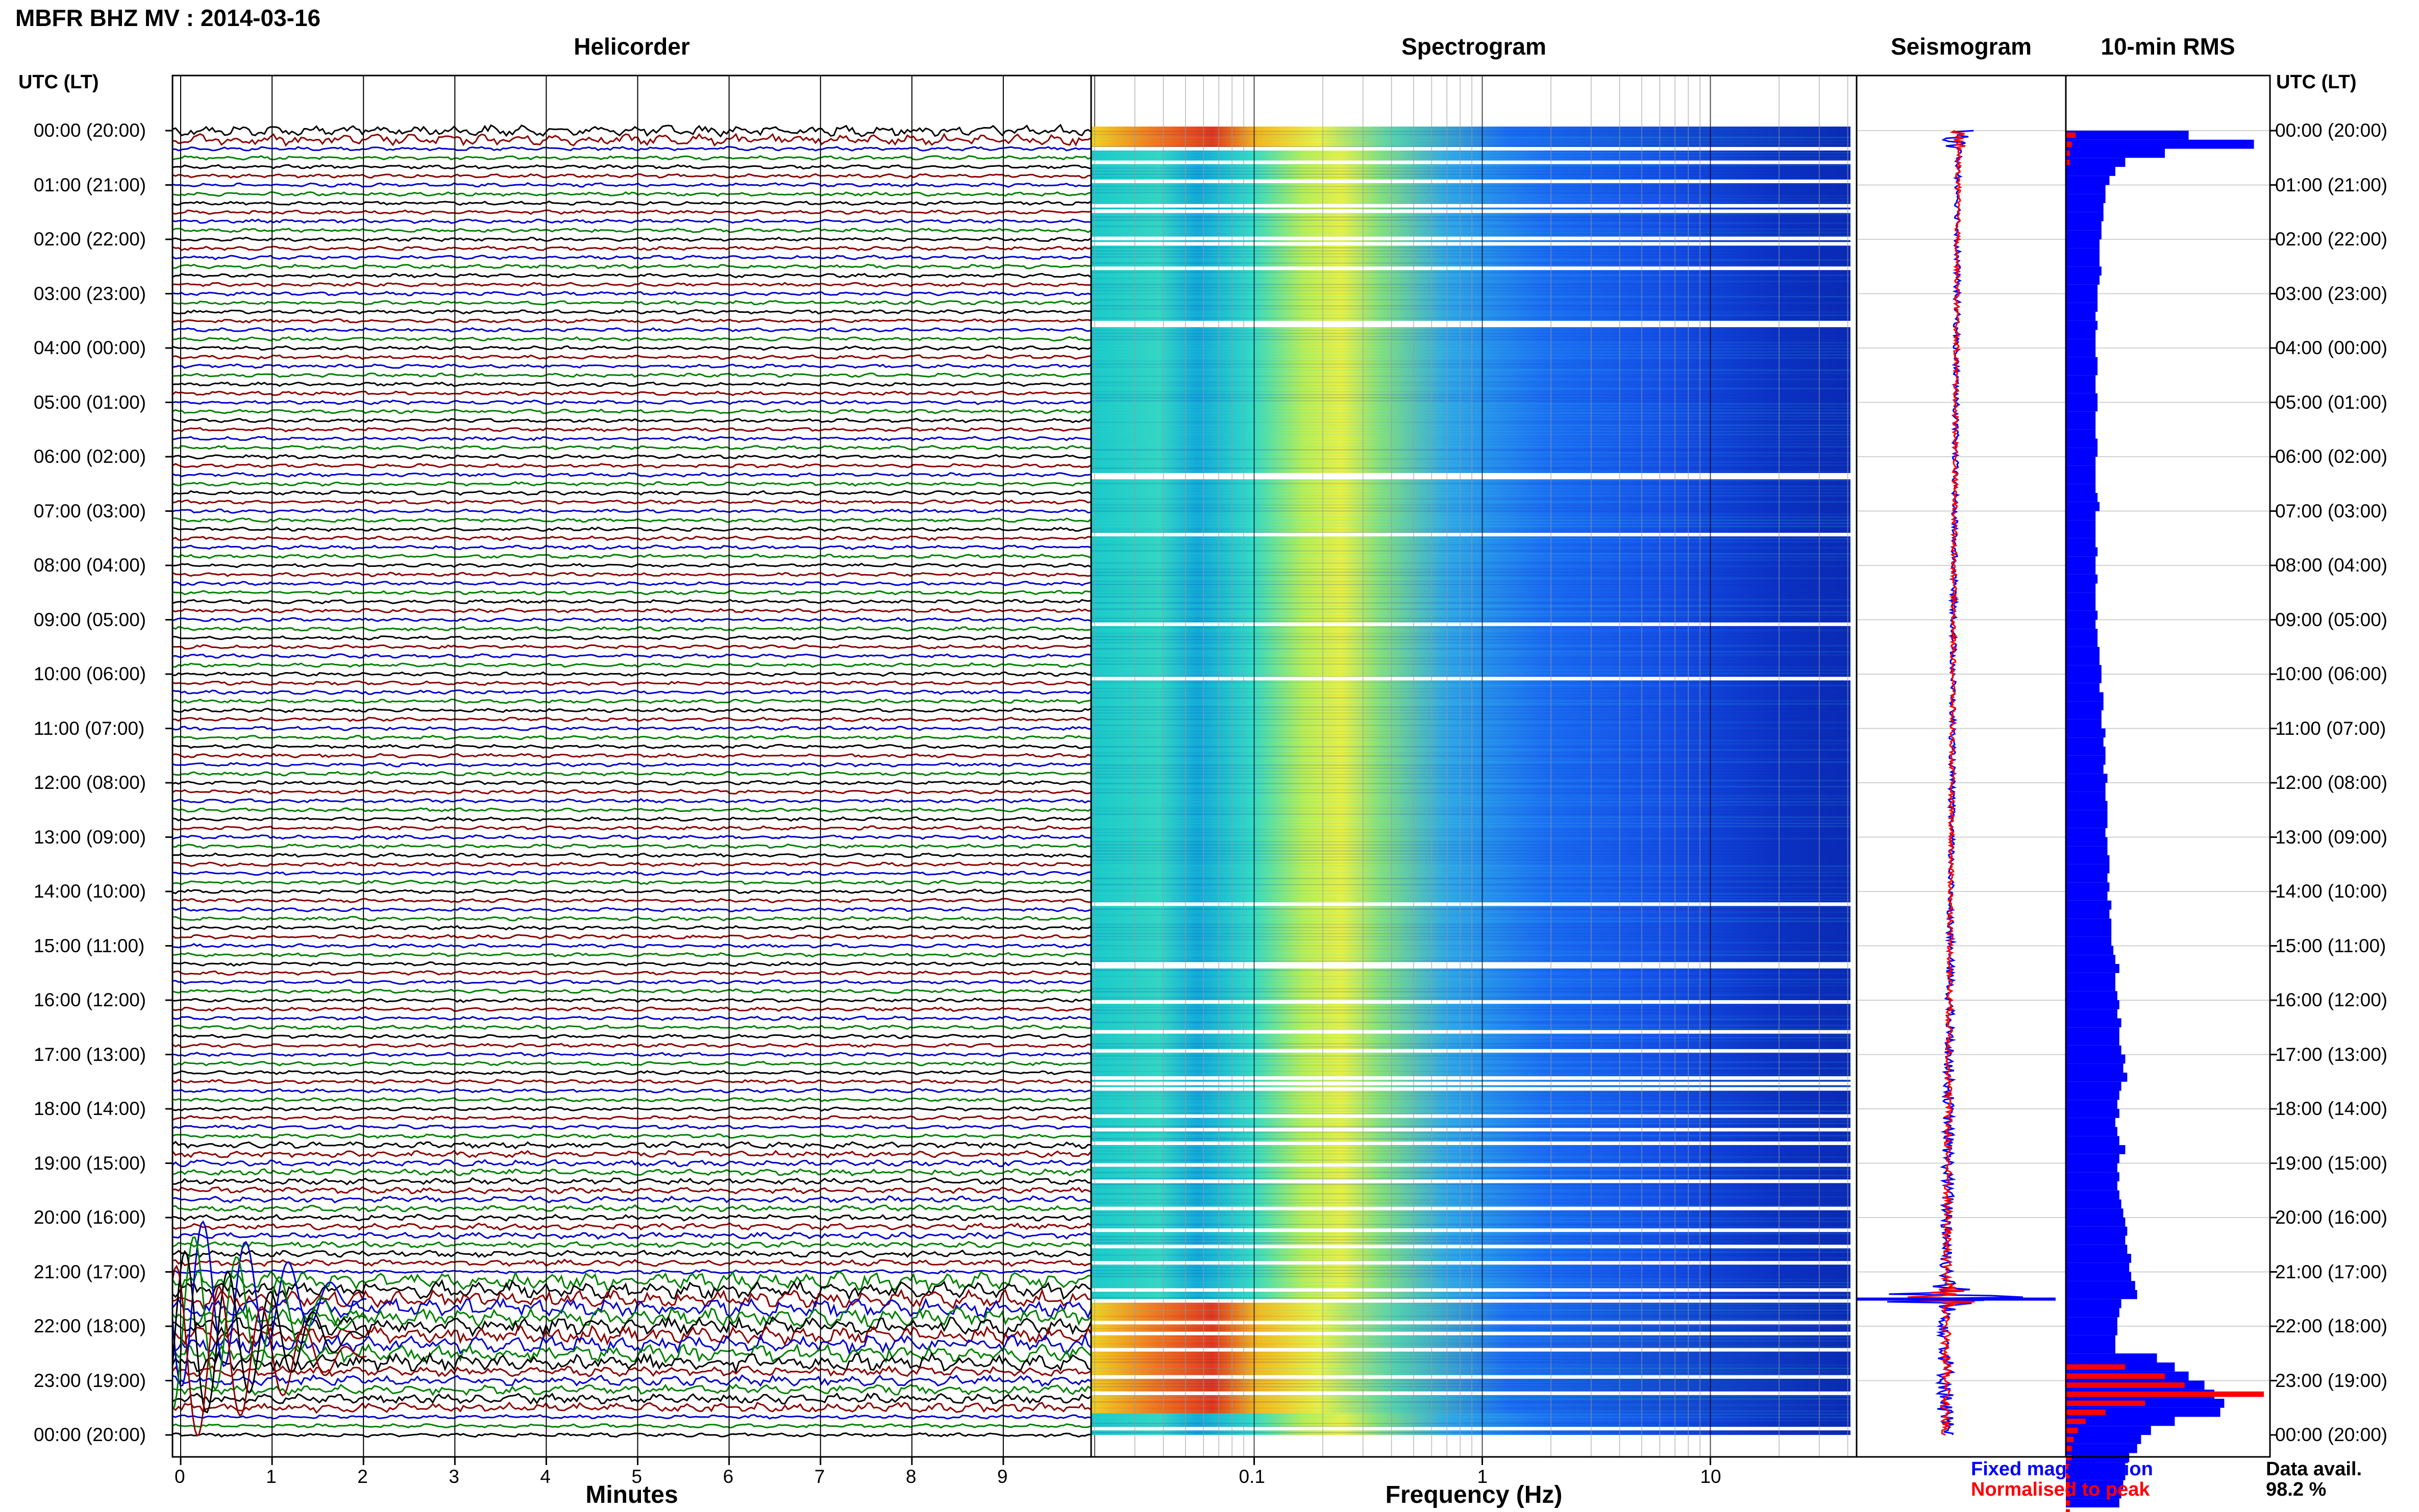  What do you see at coordinates (2331, 1380) in the screenshot?
I see `time-label-right: 23:00 (19:00)` at bounding box center [2331, 1380].